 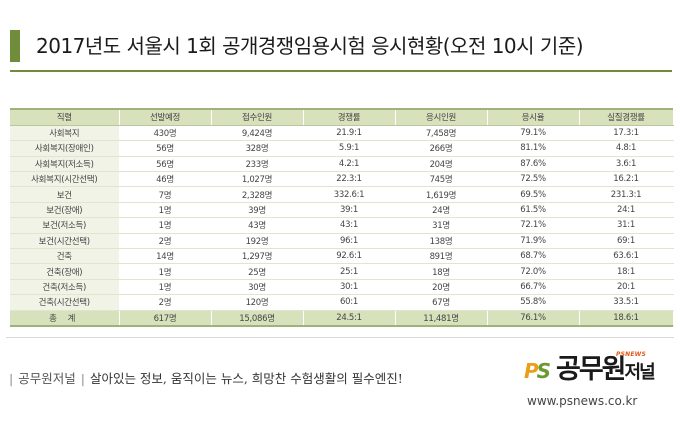 What do you see at coordinates (65, 271) in the screenshot?
I see `row-label-cell: 건축(장애)` at bounding box center [65, 271].